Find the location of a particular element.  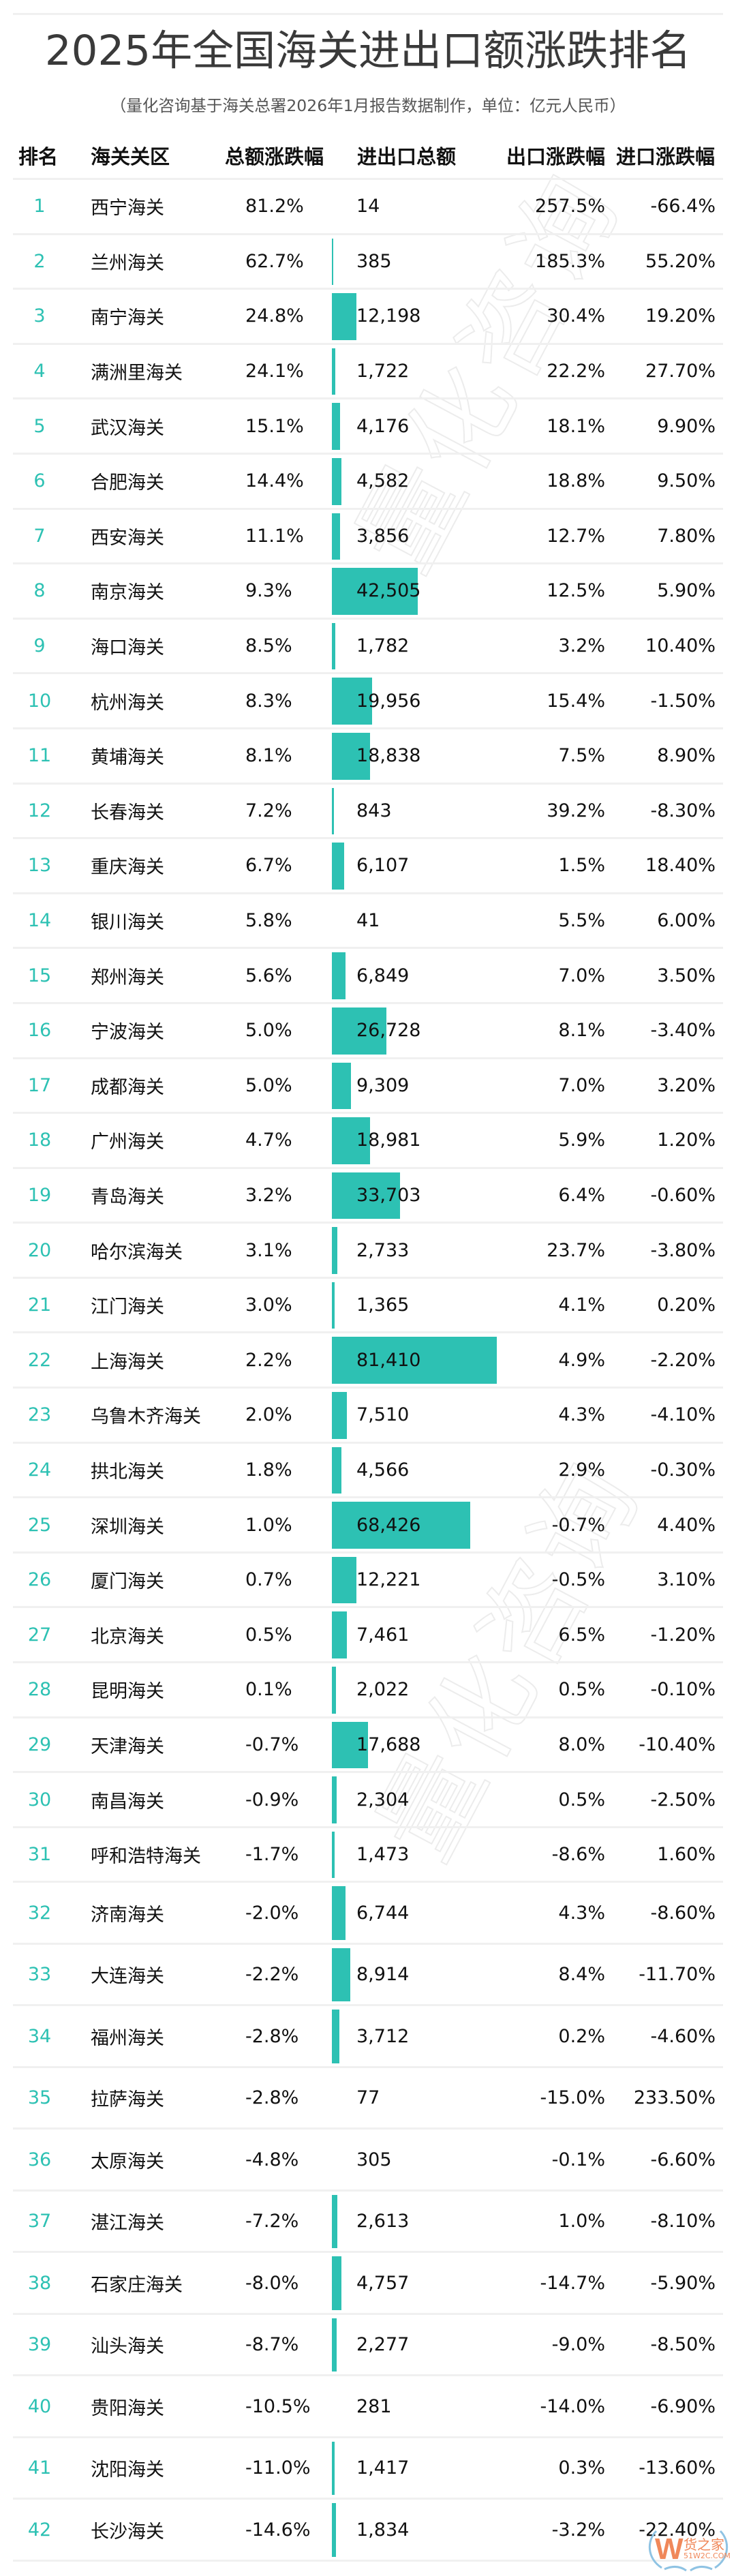

table-row: 17 成都海关 5.0% 9,309 7.0% 3.20% is located at coordinates (368, 1087).